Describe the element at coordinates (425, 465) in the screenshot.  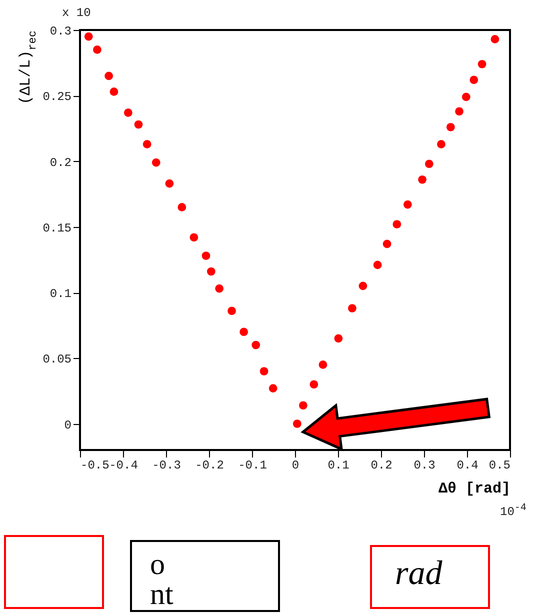
I see `x-tick-label: 0.3` at that location.